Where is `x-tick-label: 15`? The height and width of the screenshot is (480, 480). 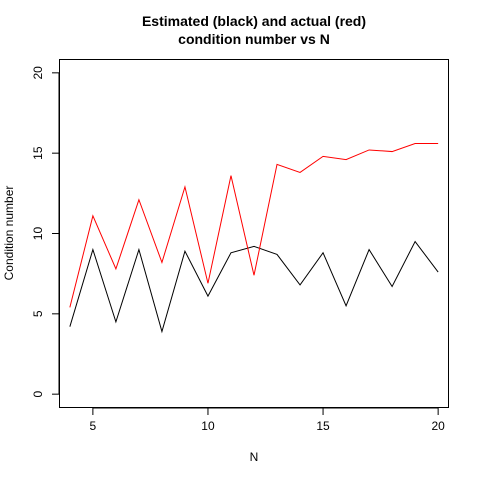 x-tick-label: 15 is located at coordinates (323, 426).